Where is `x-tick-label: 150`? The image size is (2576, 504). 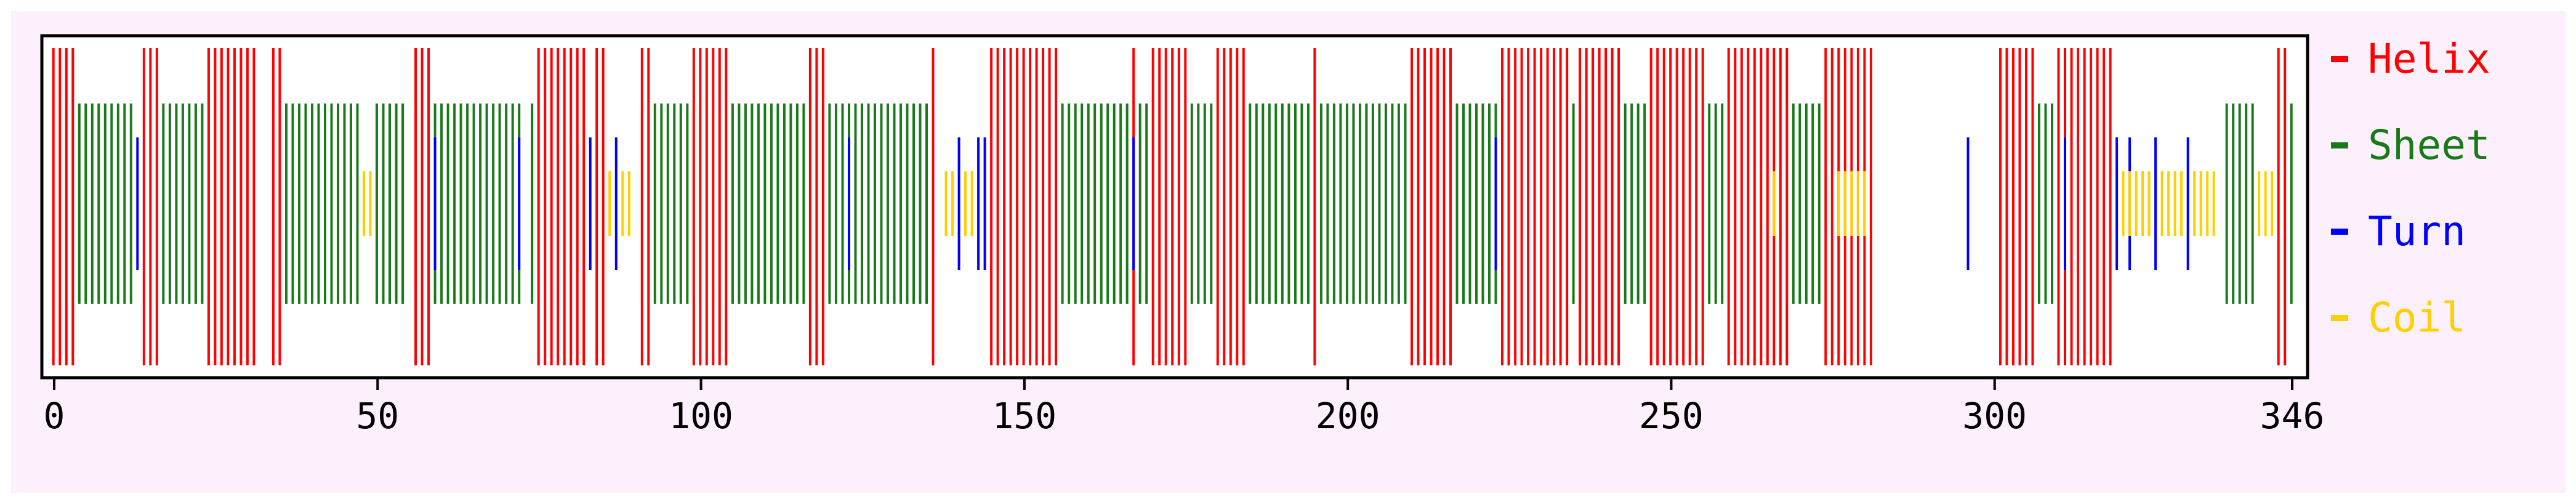
x-tick-label: 150 is located at coordinates (1024, 416).